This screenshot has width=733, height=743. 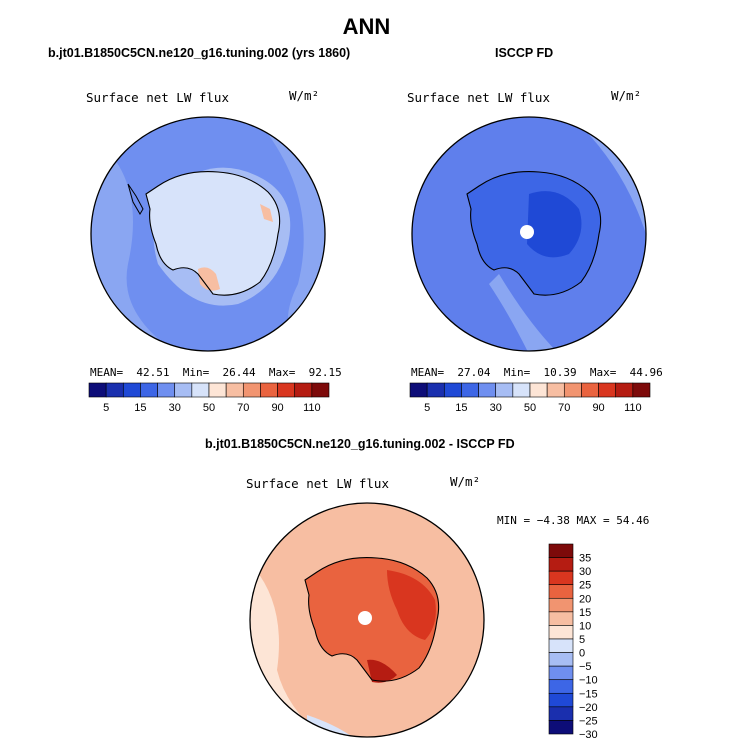 I want to click on panel1-min-label: Min=, so click(x=196, y=372).